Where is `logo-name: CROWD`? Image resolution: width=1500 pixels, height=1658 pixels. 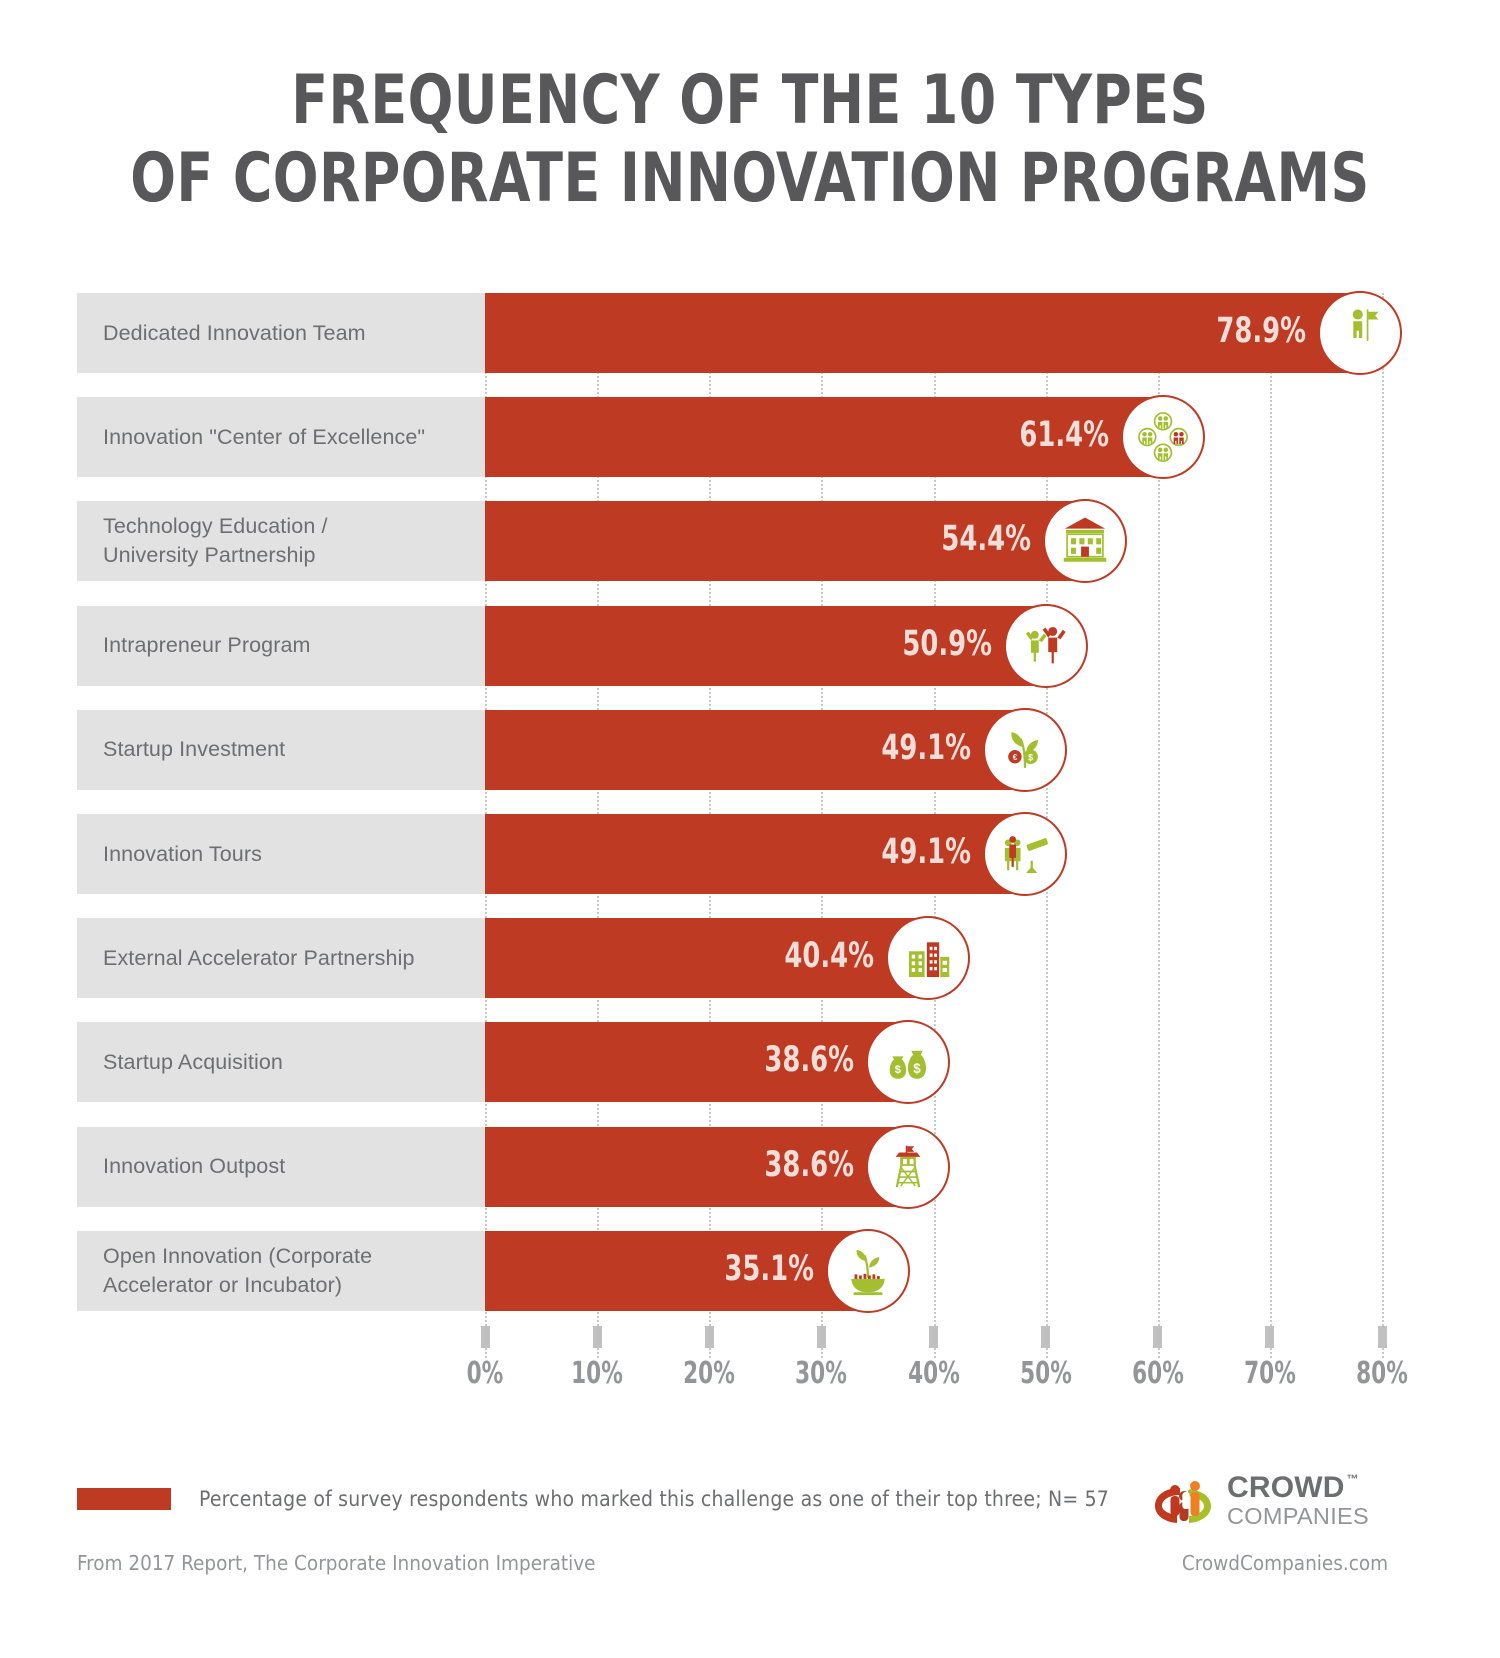
logo-name: CROWD is located at coordinates (1286, 1487).